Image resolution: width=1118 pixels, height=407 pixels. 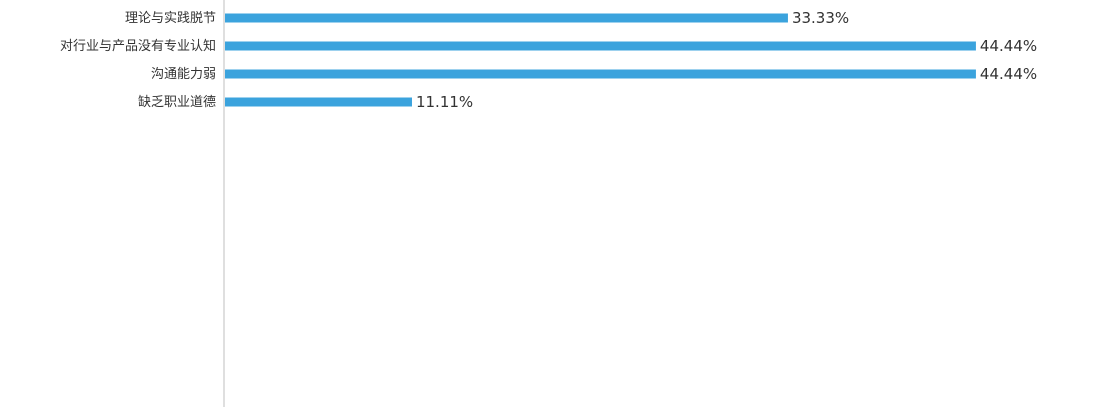 What do you see at coordinates (820, 18) in the screenshot?
I see `value-label: 33.33%` at bounding box center [820, 18].